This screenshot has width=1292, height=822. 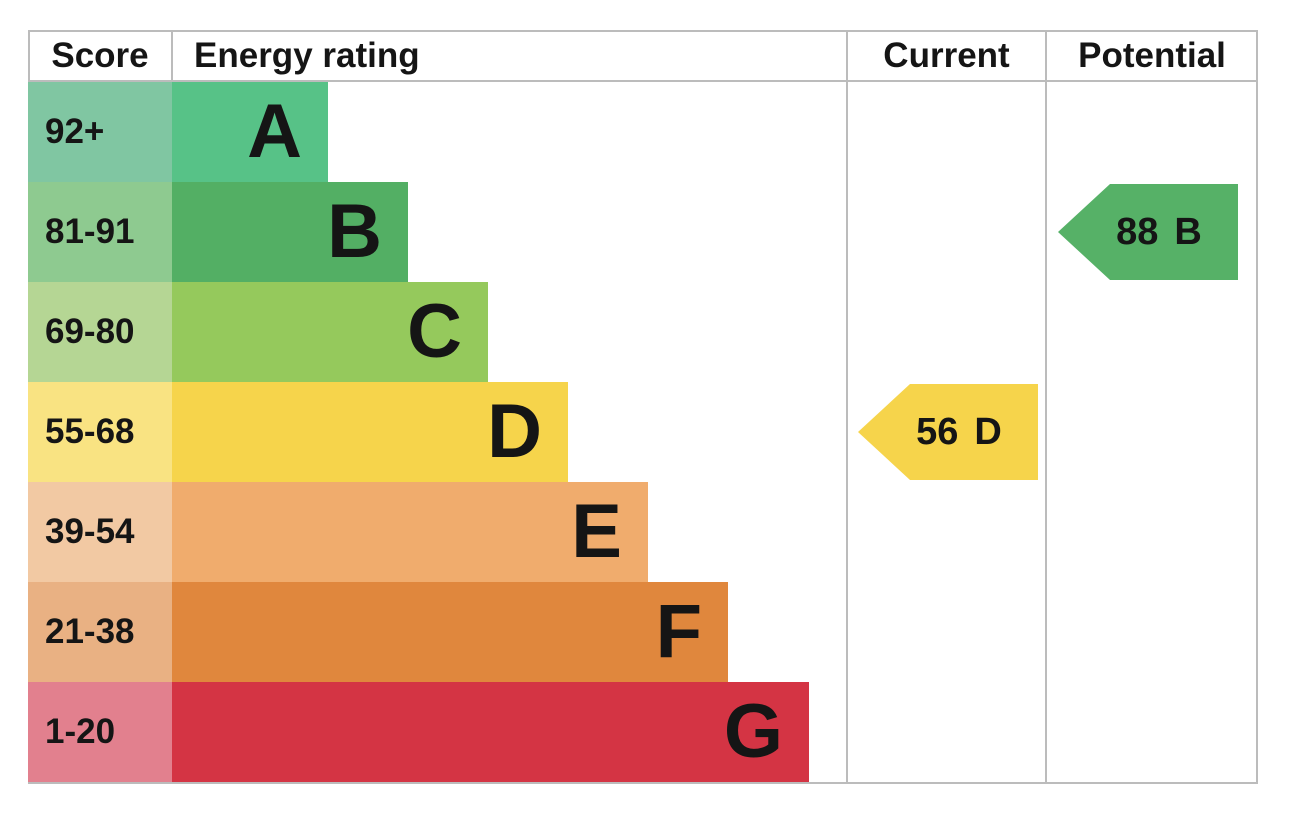 I want to click on header-border-left, so click(x=29, y=56).